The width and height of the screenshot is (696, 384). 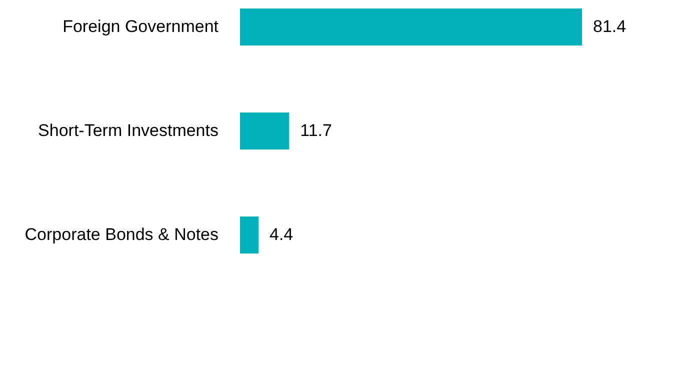 What do you see at coordinates (140, 26) in the screenshot?
I see `y-tick-label: Foreign Government` at bounding box center [140, 26].